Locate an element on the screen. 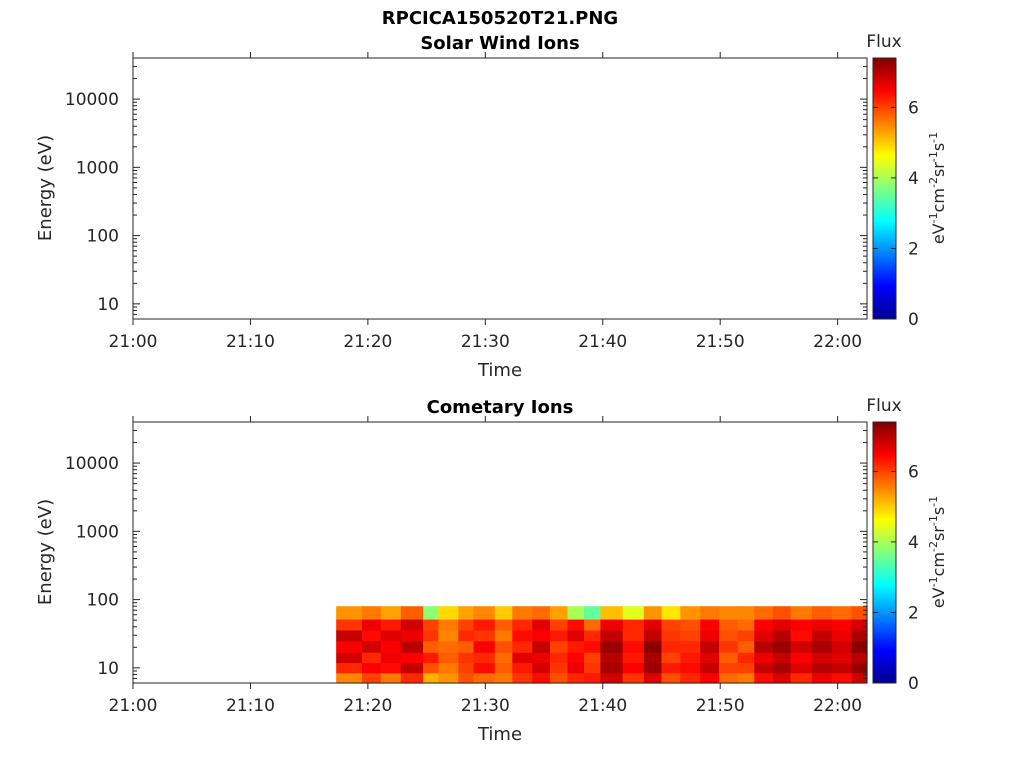 This screenshot has height=768, width=1024. x-tick-label: 21:40 is located at coordinates (602, 706).